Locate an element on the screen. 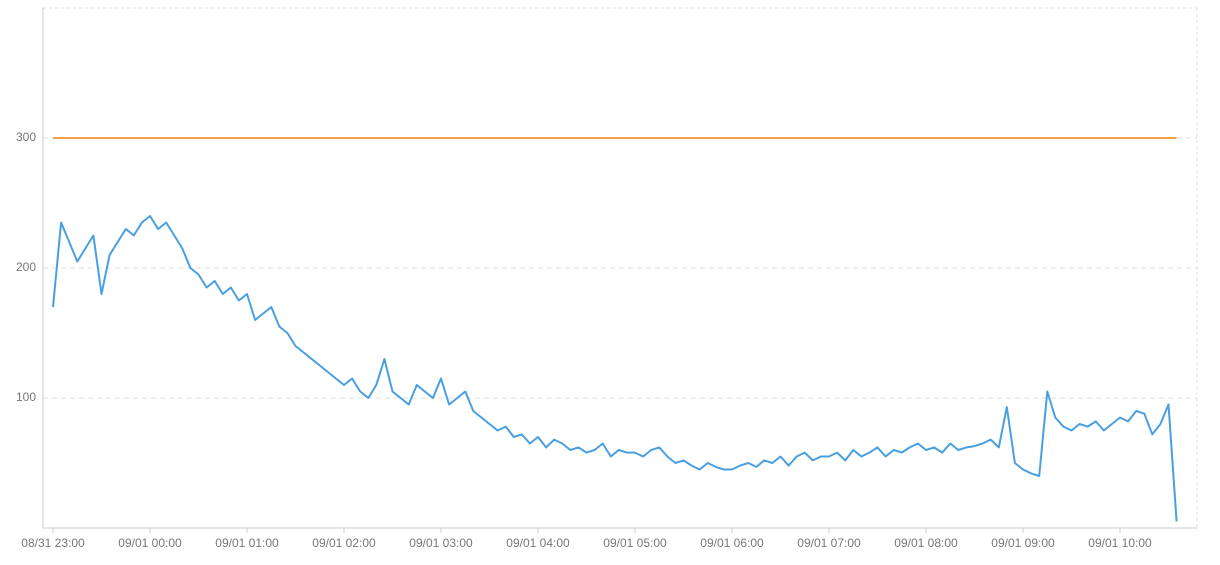  x-tick-label: 09/01 06:00 is located at coordinates (732, 543).